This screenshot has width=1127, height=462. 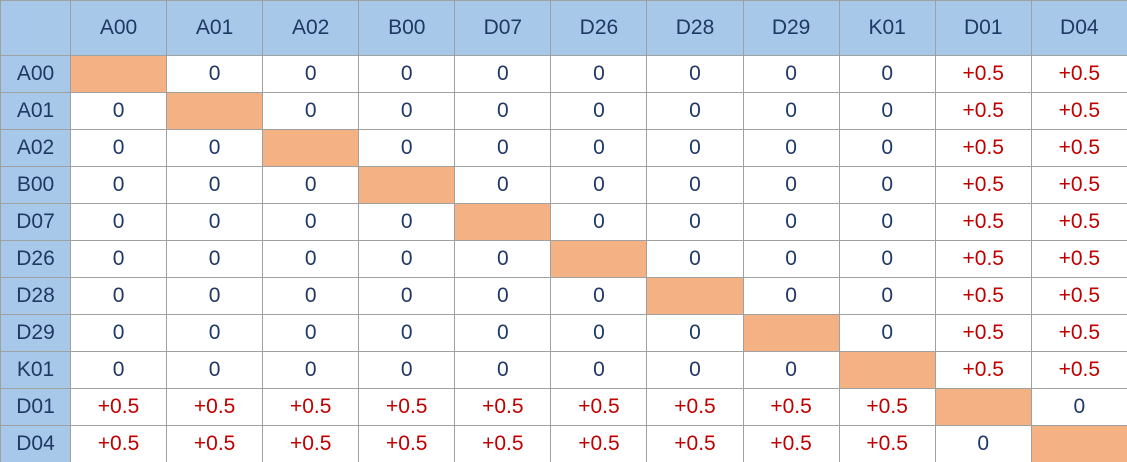 What do you see at coordinates (35, 74) in the screenshot?
I see `row-header: A00` at bounding box center [35, 74].